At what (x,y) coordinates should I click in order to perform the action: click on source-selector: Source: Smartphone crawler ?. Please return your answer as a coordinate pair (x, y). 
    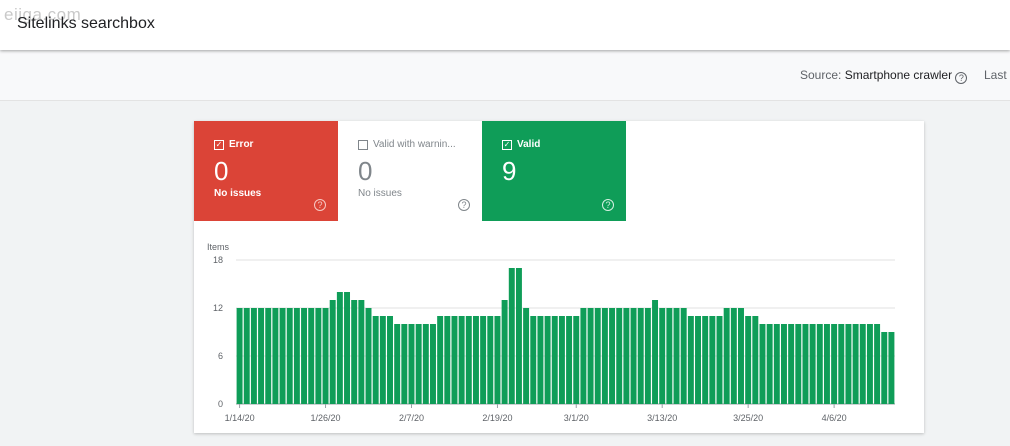
    Looking at the image, I should click on (884, 76).